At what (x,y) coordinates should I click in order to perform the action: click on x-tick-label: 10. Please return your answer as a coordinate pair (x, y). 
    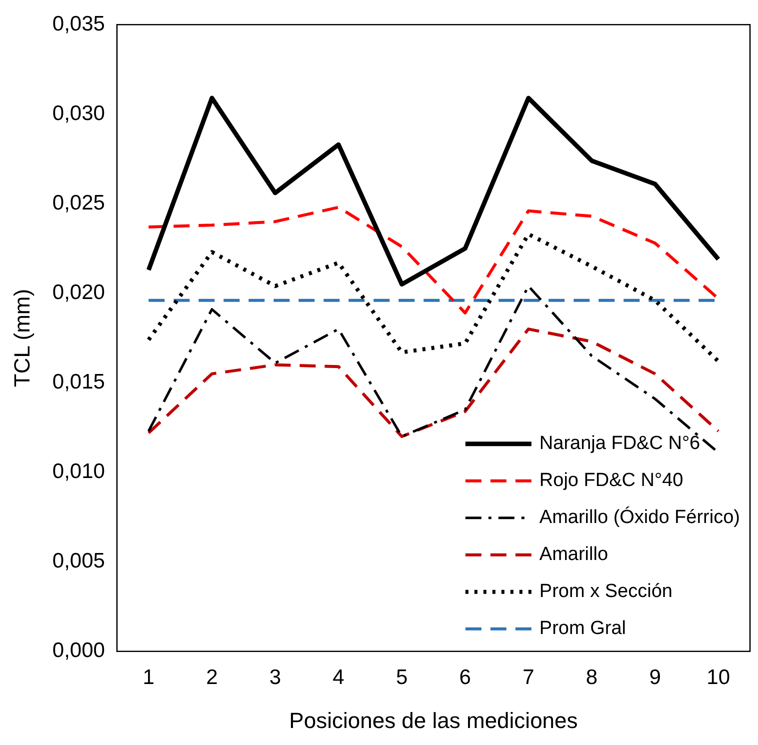
    Looking at the image, I should click on (718, 677).